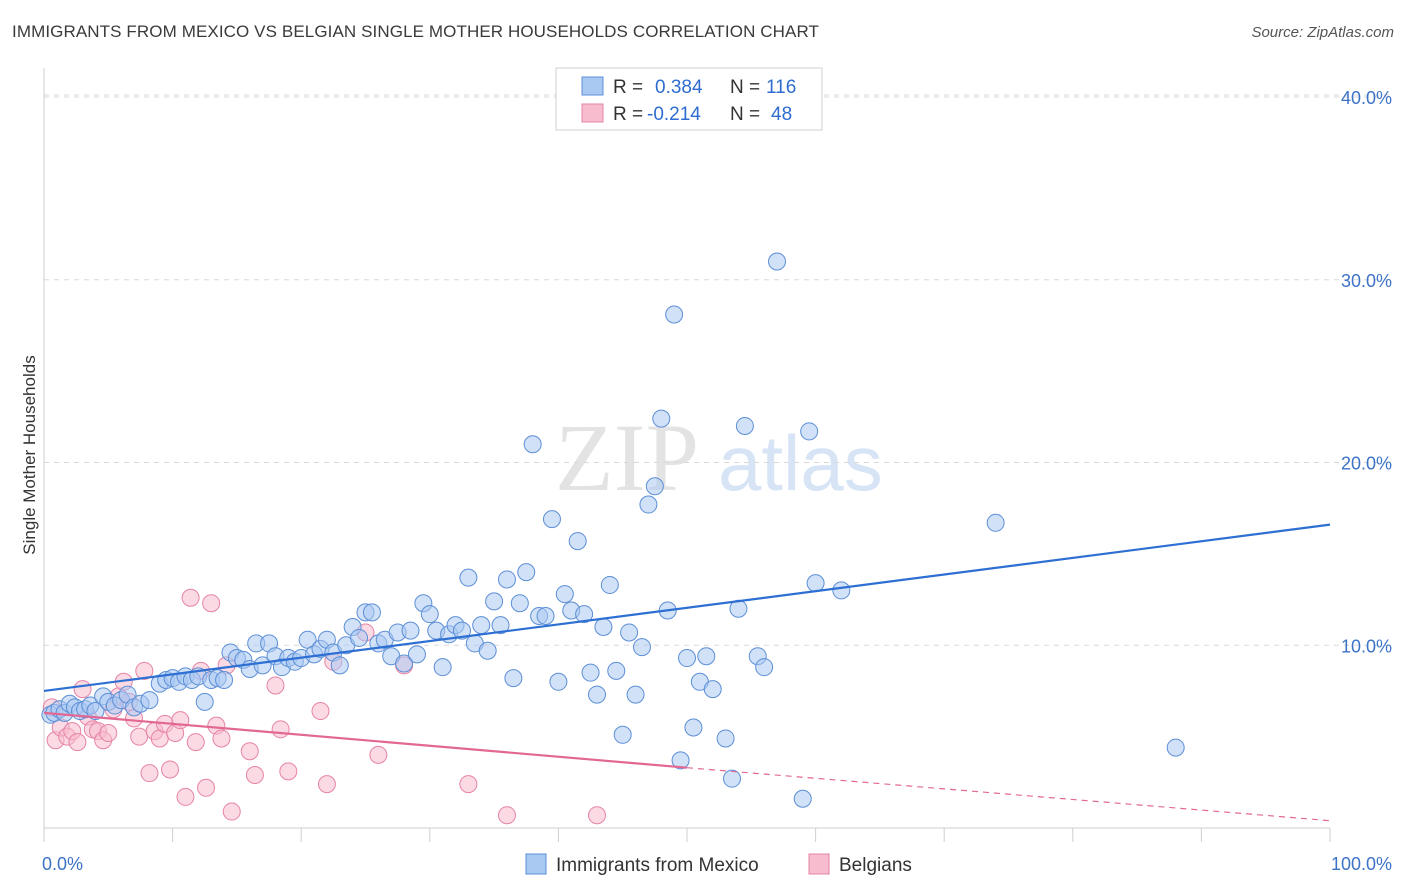 This screenshot has width=1406, height=892. Describe the element at coordinates (689, 99) in the screenshot. I see `correlation-legend: R = 0.384 N = 116 R = -0.214 N = 48` at that location.